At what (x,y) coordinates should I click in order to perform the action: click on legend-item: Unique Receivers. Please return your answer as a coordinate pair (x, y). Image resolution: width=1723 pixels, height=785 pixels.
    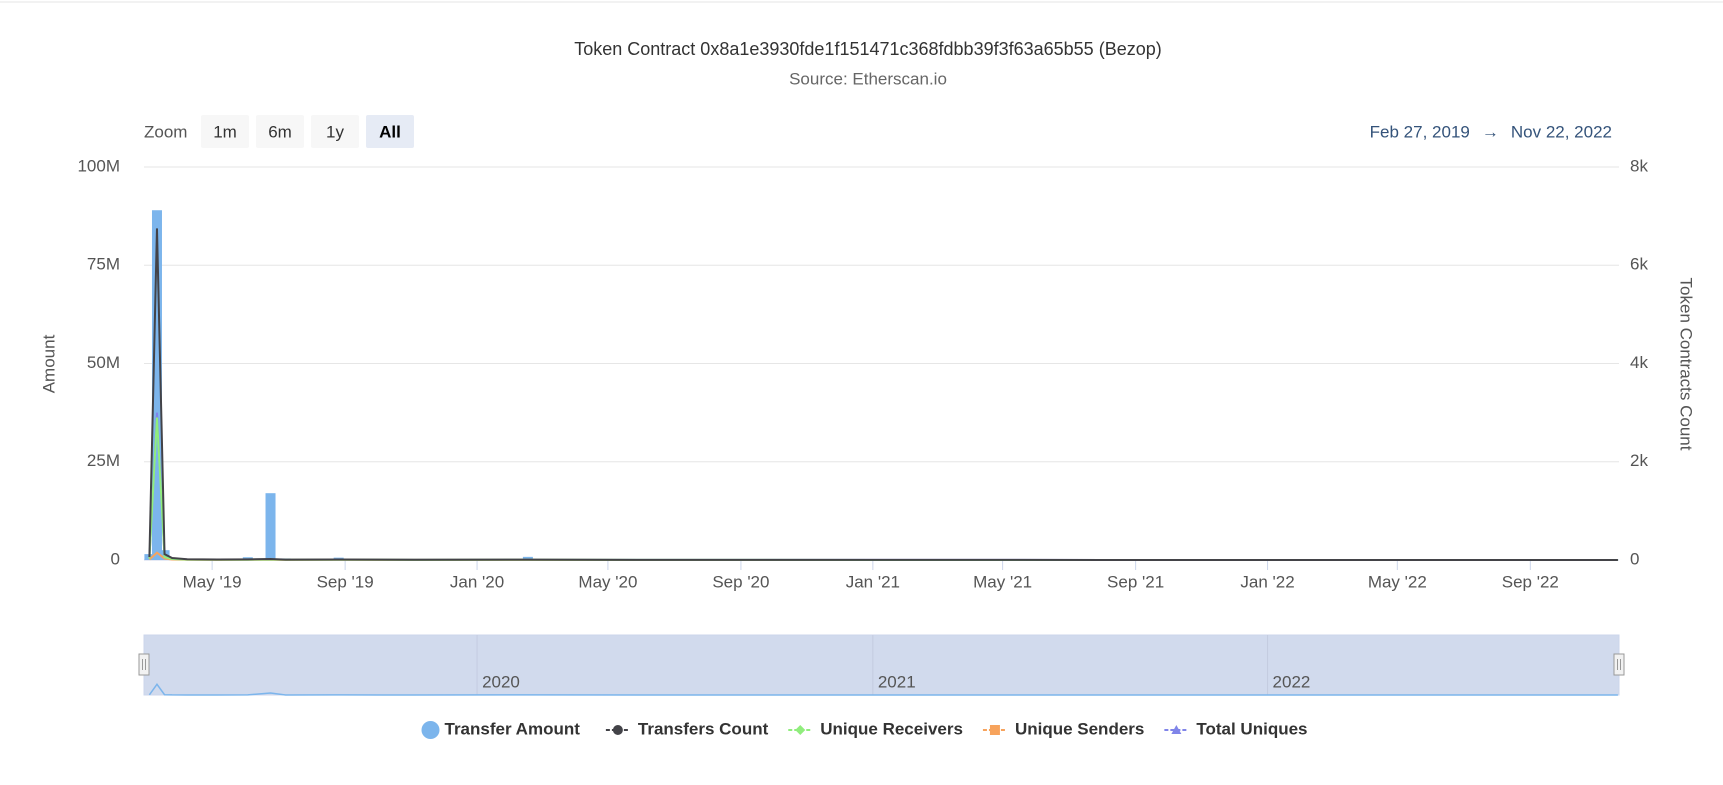
    Looking at the image, I should click on (875, 728).